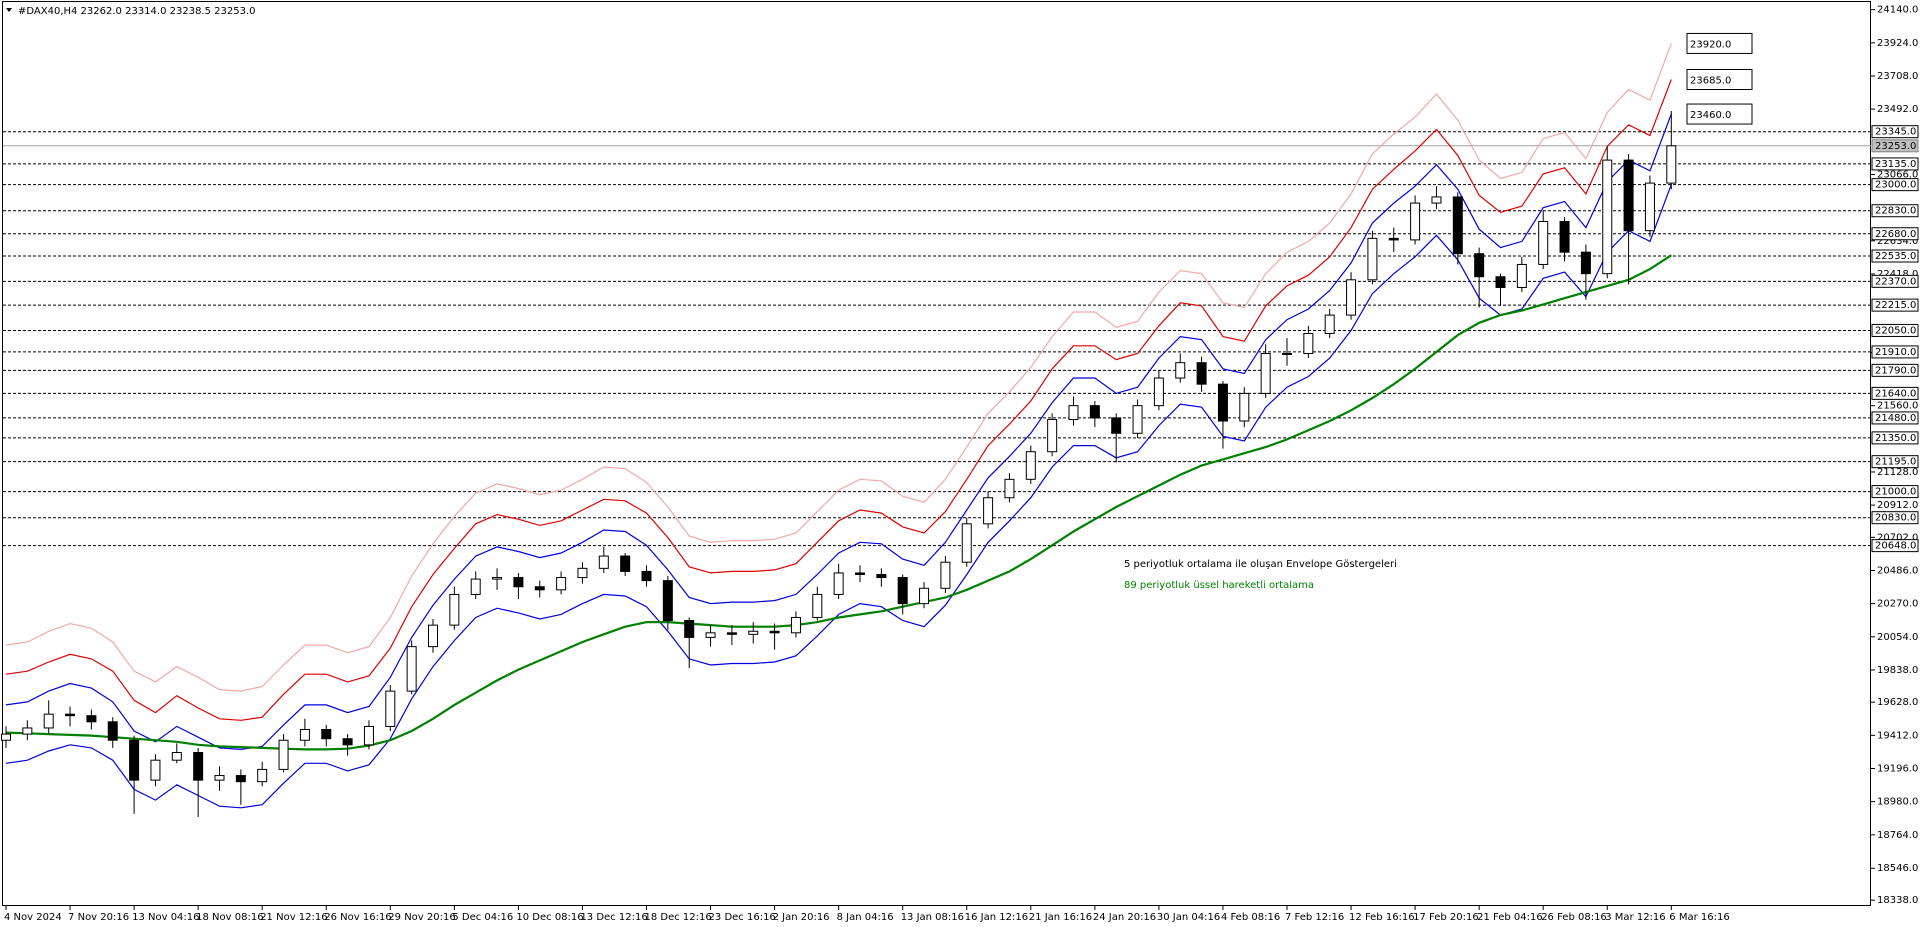  What do you see at coordinates (1897, 604) in the screenshot?
I see `y-tick-label: 20270.0` at bounding box center [1897, 604].